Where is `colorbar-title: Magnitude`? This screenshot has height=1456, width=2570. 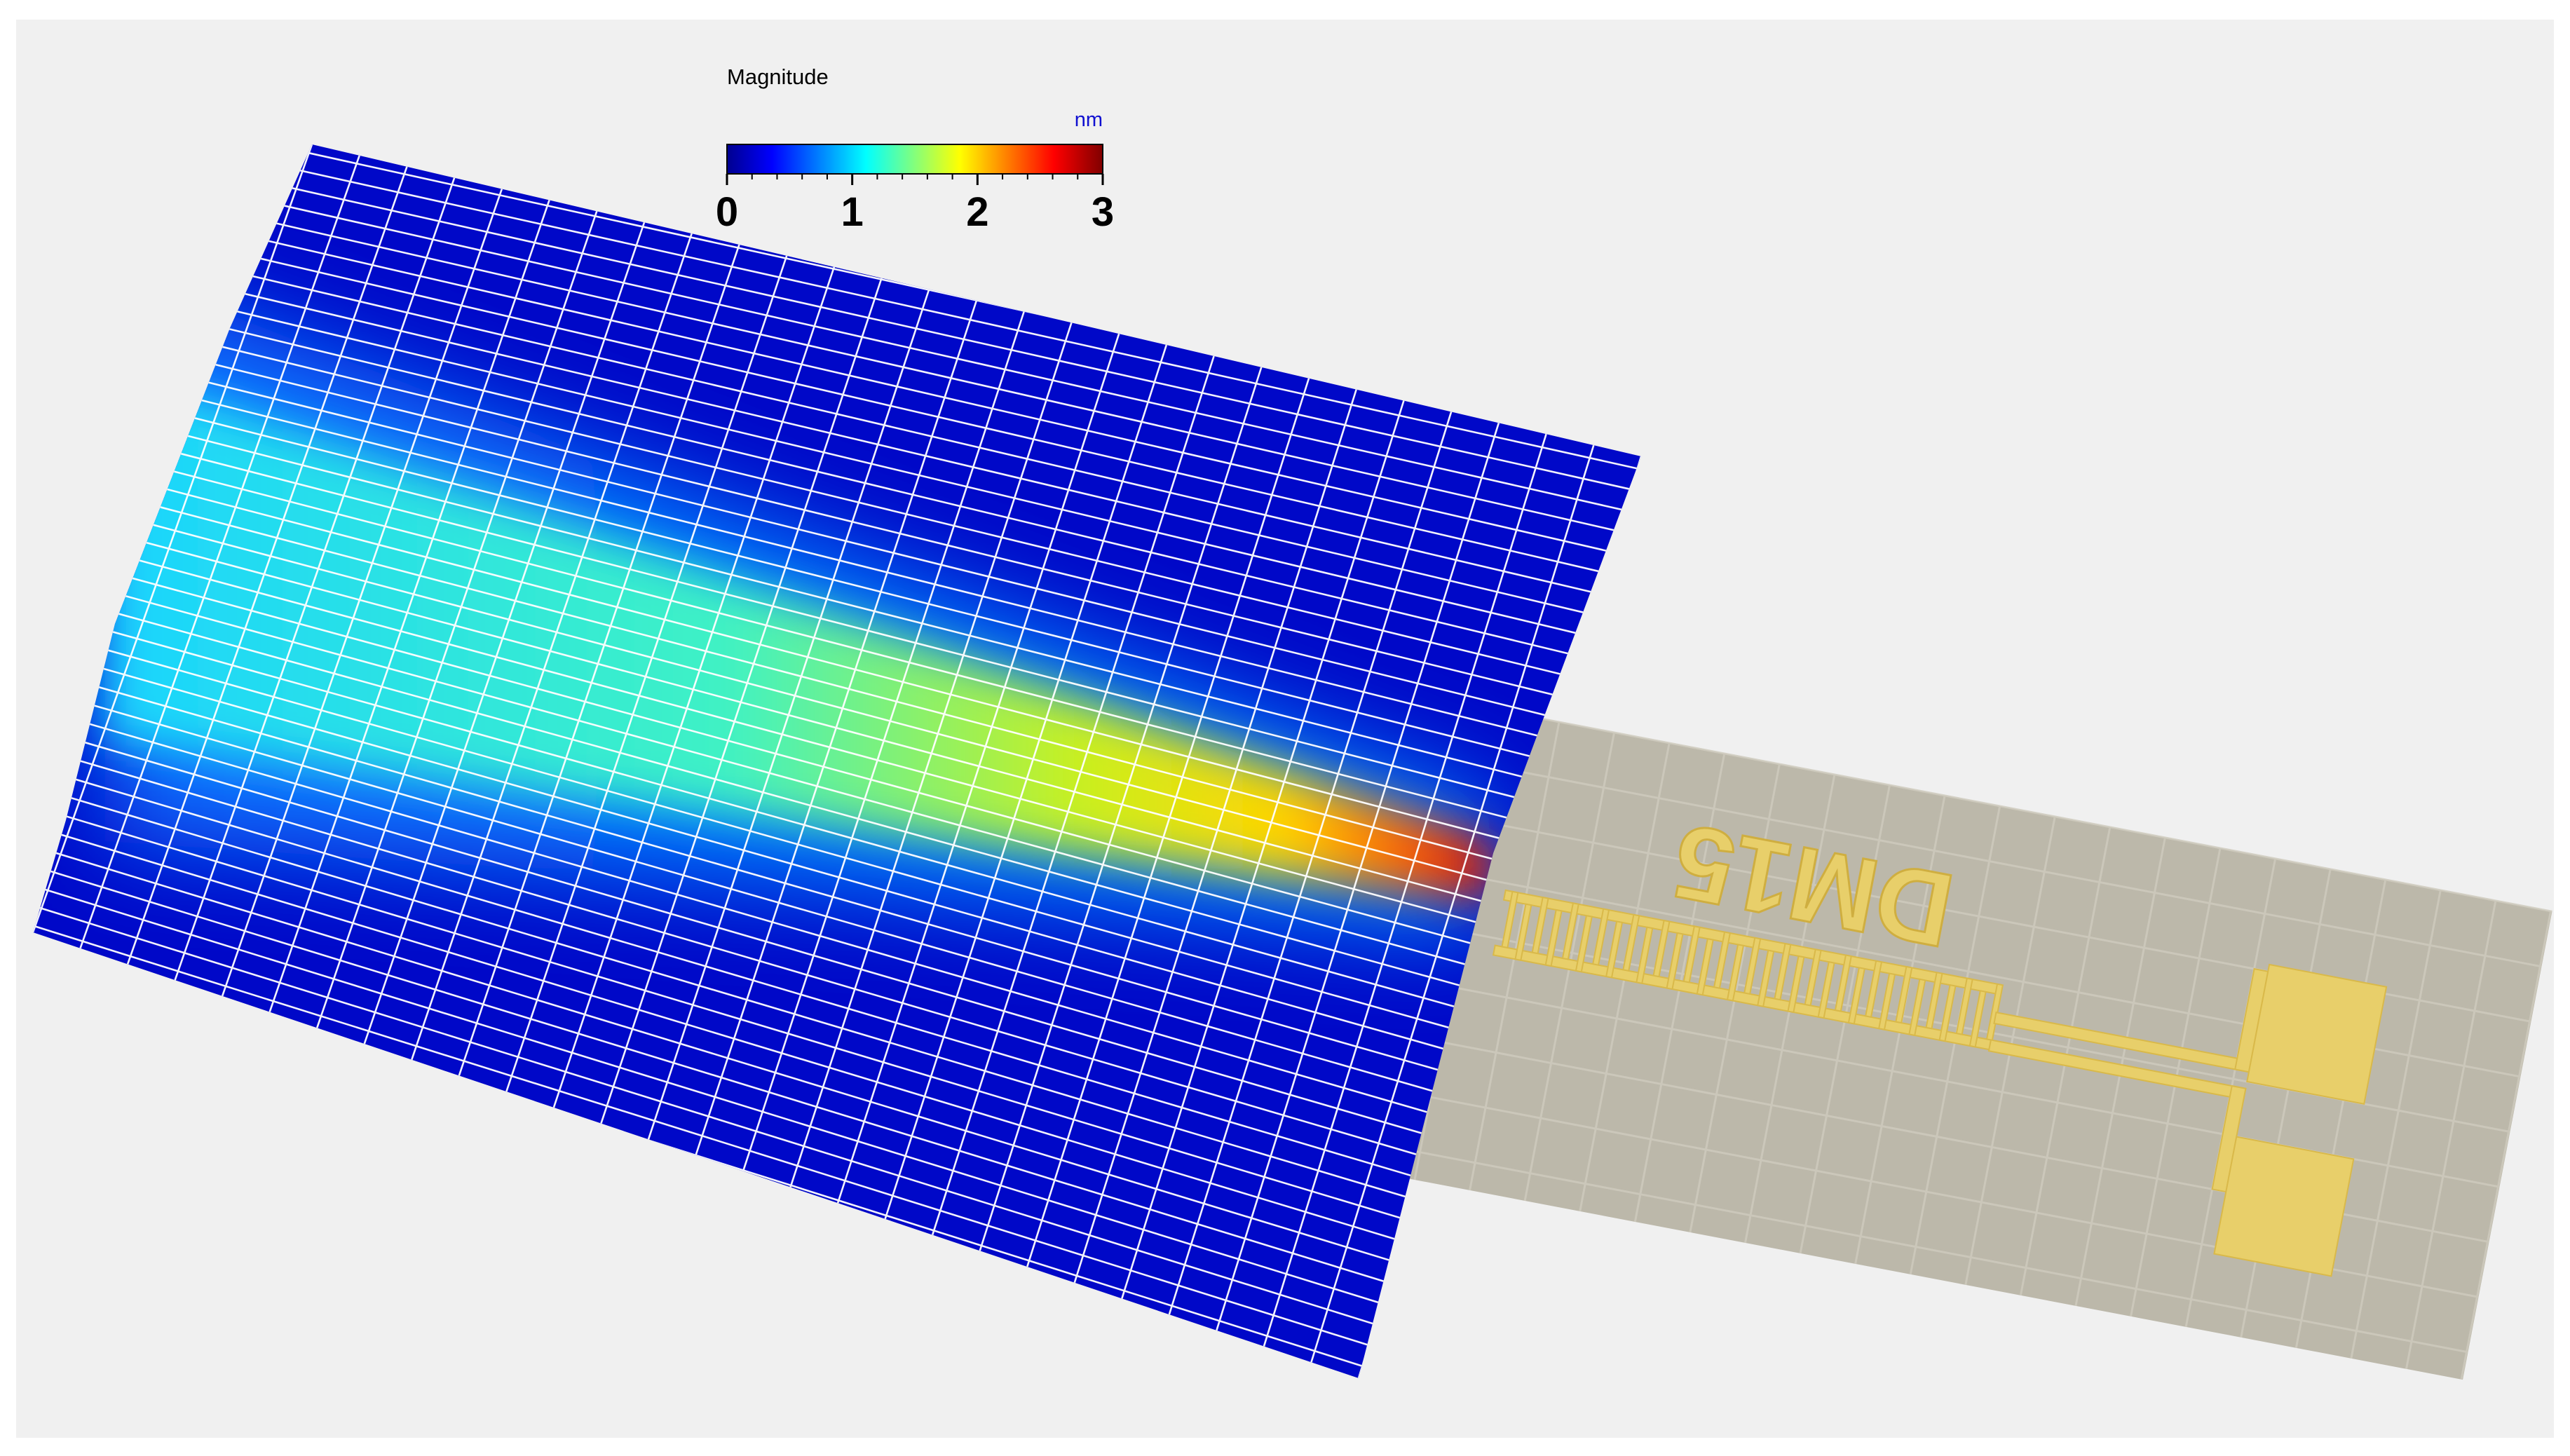
colorbar-title: Magnitude is located at coordinates (778, 76).